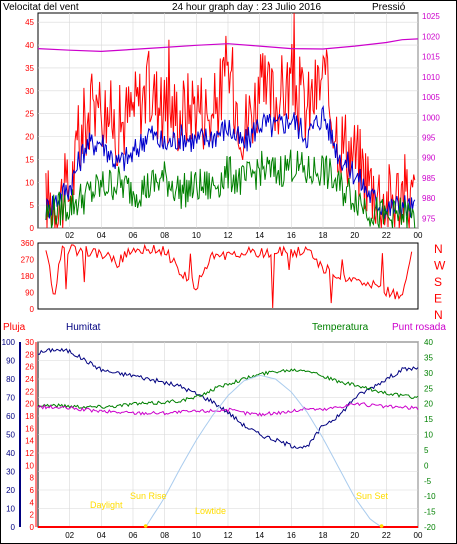 The width and height of the screenshot is (457, 544). I want to click on pressure-label: Pressió, so click(389, 7).